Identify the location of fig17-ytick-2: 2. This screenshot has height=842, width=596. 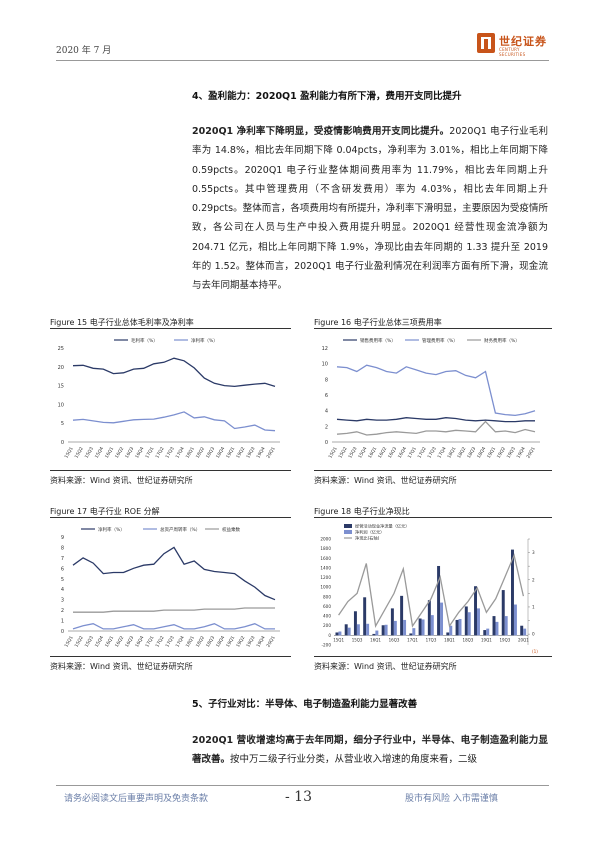
(62, 611).